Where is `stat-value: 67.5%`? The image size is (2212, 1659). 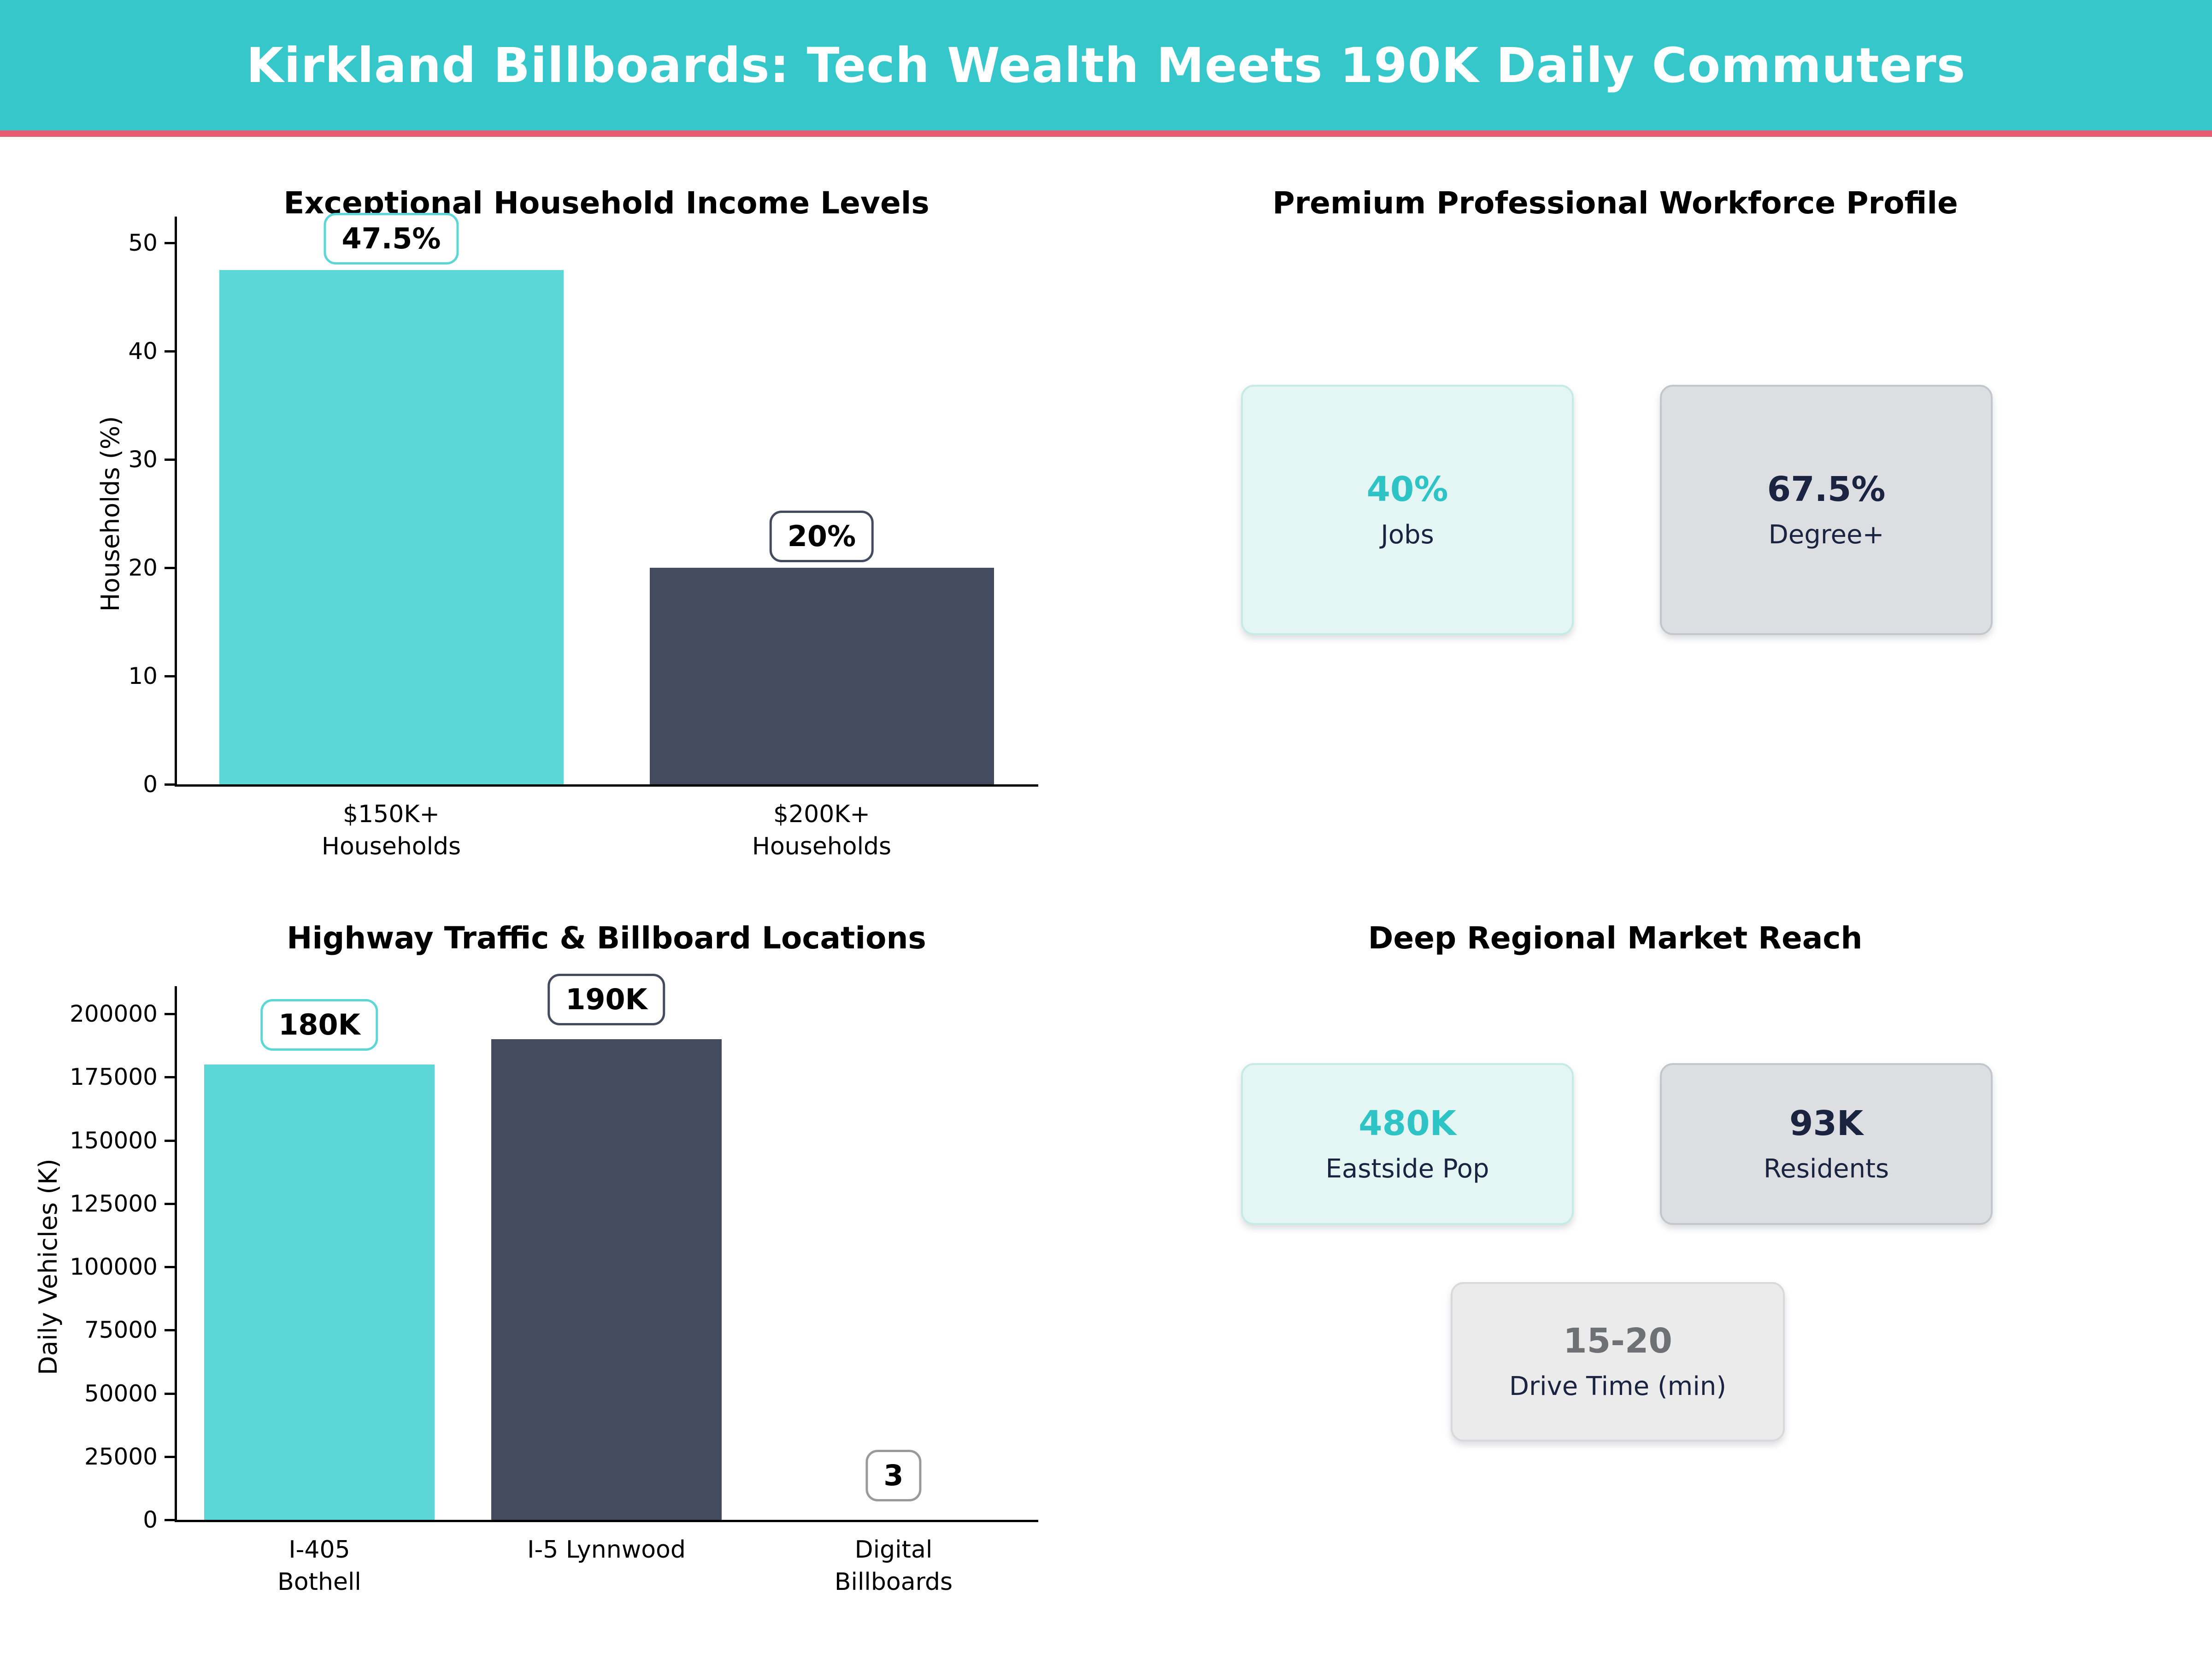
stat-value: 67.5% is located at coordinates (1826, 489).